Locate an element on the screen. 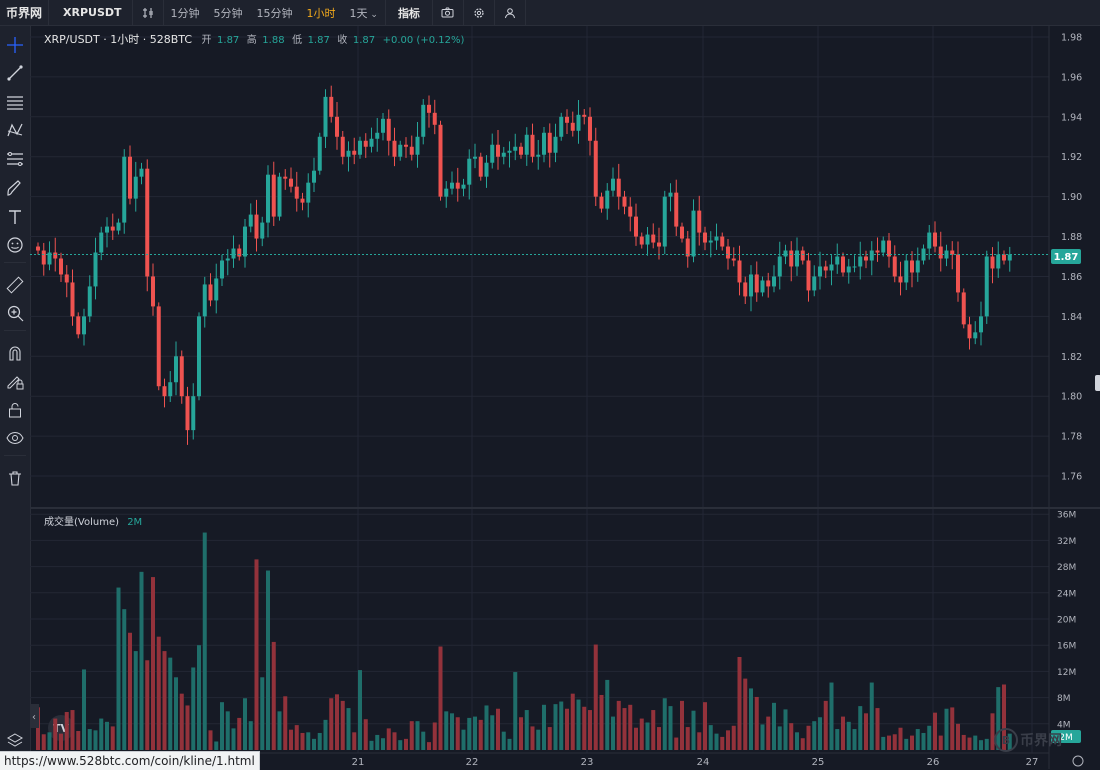 The image size is (1100, 770). magnet-icon is located at coordinates (15, 353).